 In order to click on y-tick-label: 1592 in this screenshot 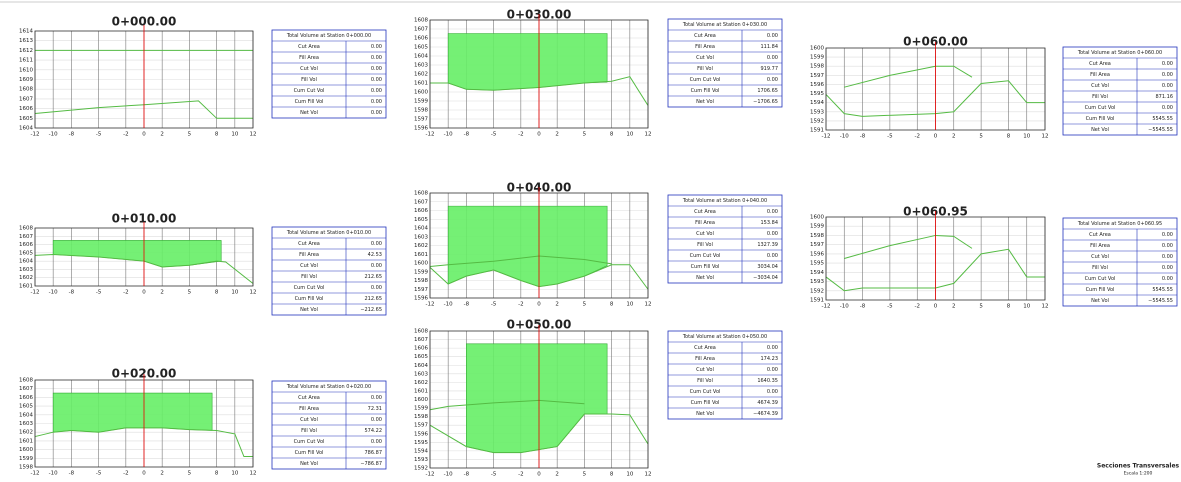, I will do `click(421, 469)`.